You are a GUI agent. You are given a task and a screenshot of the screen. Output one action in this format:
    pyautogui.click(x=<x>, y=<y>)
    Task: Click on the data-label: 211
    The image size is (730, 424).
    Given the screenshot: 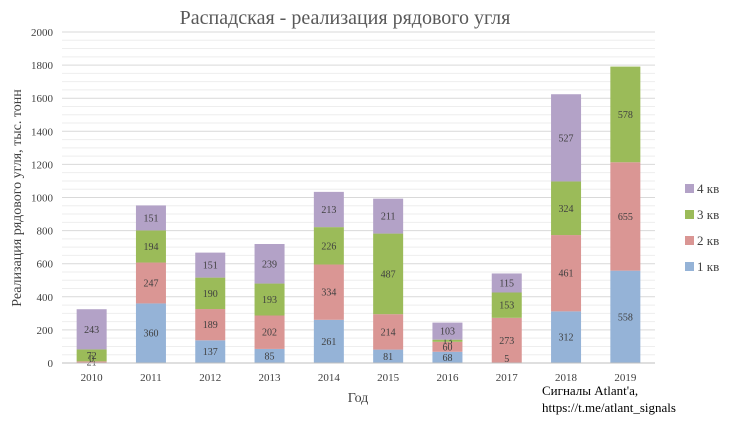 What is the action you would take?
    pyautogui.click(x=388, y=217)
    